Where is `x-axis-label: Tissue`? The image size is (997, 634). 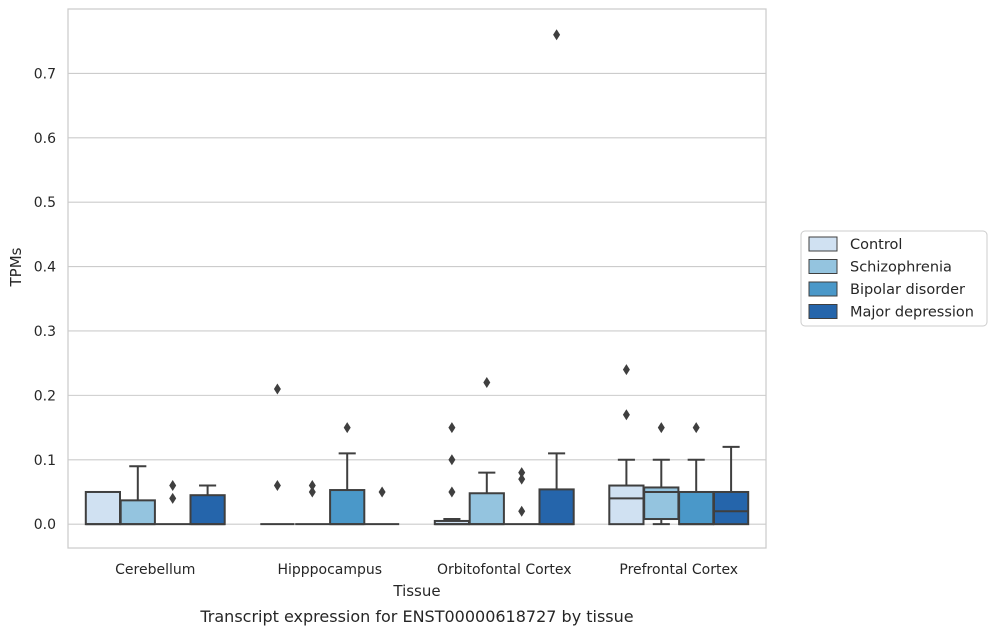 x-axis-label: Tissue is located at coordinates (416, 591).